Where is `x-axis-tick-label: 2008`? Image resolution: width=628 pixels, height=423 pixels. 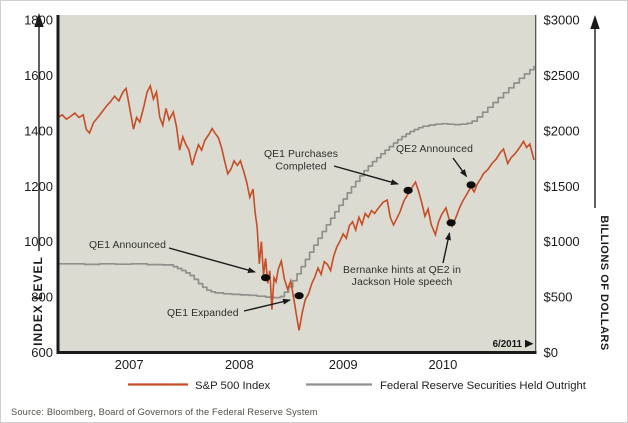 x-axis-tick-label: 2008 is located at coordinates (239, 364).